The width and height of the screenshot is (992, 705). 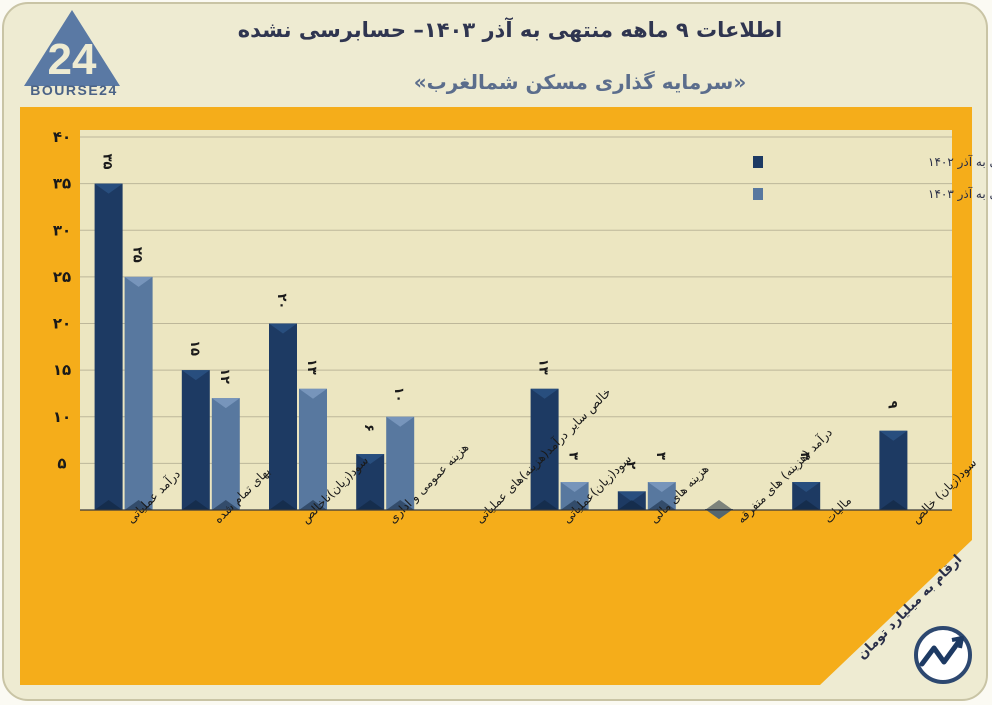 What do you see at coordinates (194, 348) in the screenshot?
I see `data-label: ۱۵` at bounding box center [194, 348].